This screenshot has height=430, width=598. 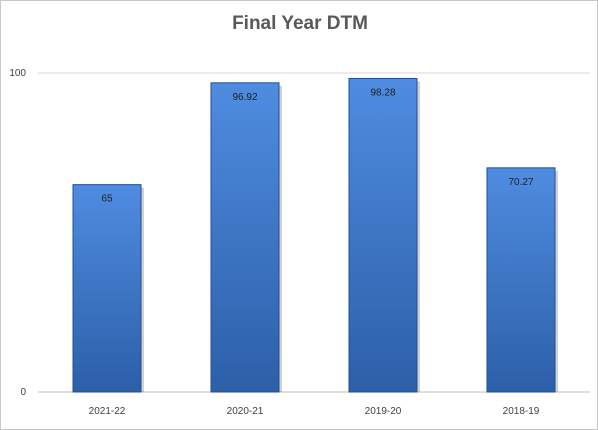 I want to click on data-label: 65, so click(x=107, y=199).